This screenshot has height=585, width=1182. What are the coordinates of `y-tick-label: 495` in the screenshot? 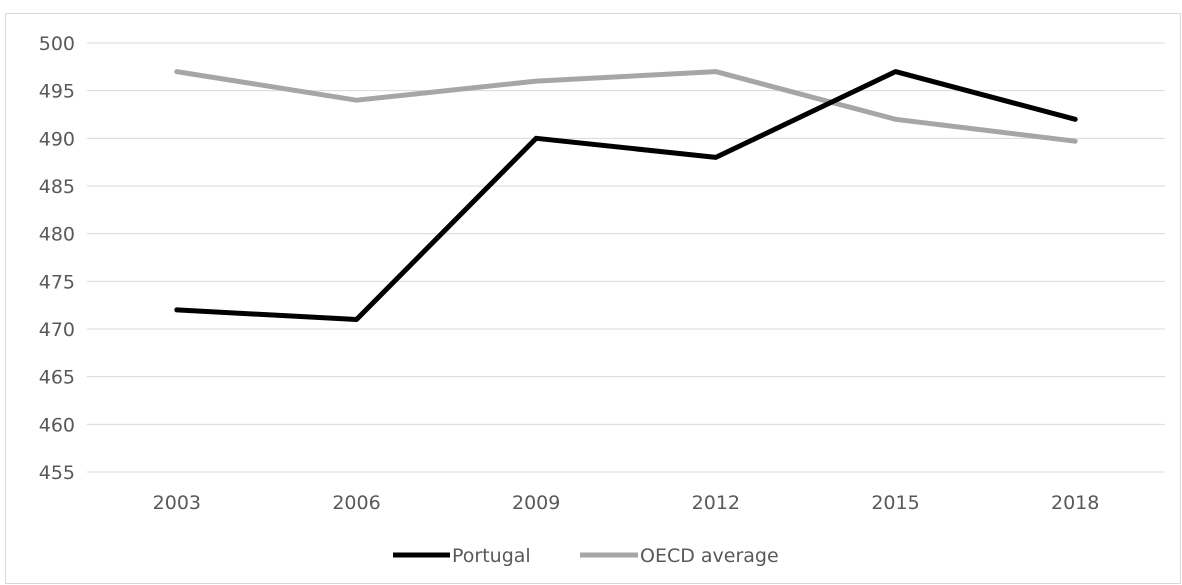 It's located at (57, 92).